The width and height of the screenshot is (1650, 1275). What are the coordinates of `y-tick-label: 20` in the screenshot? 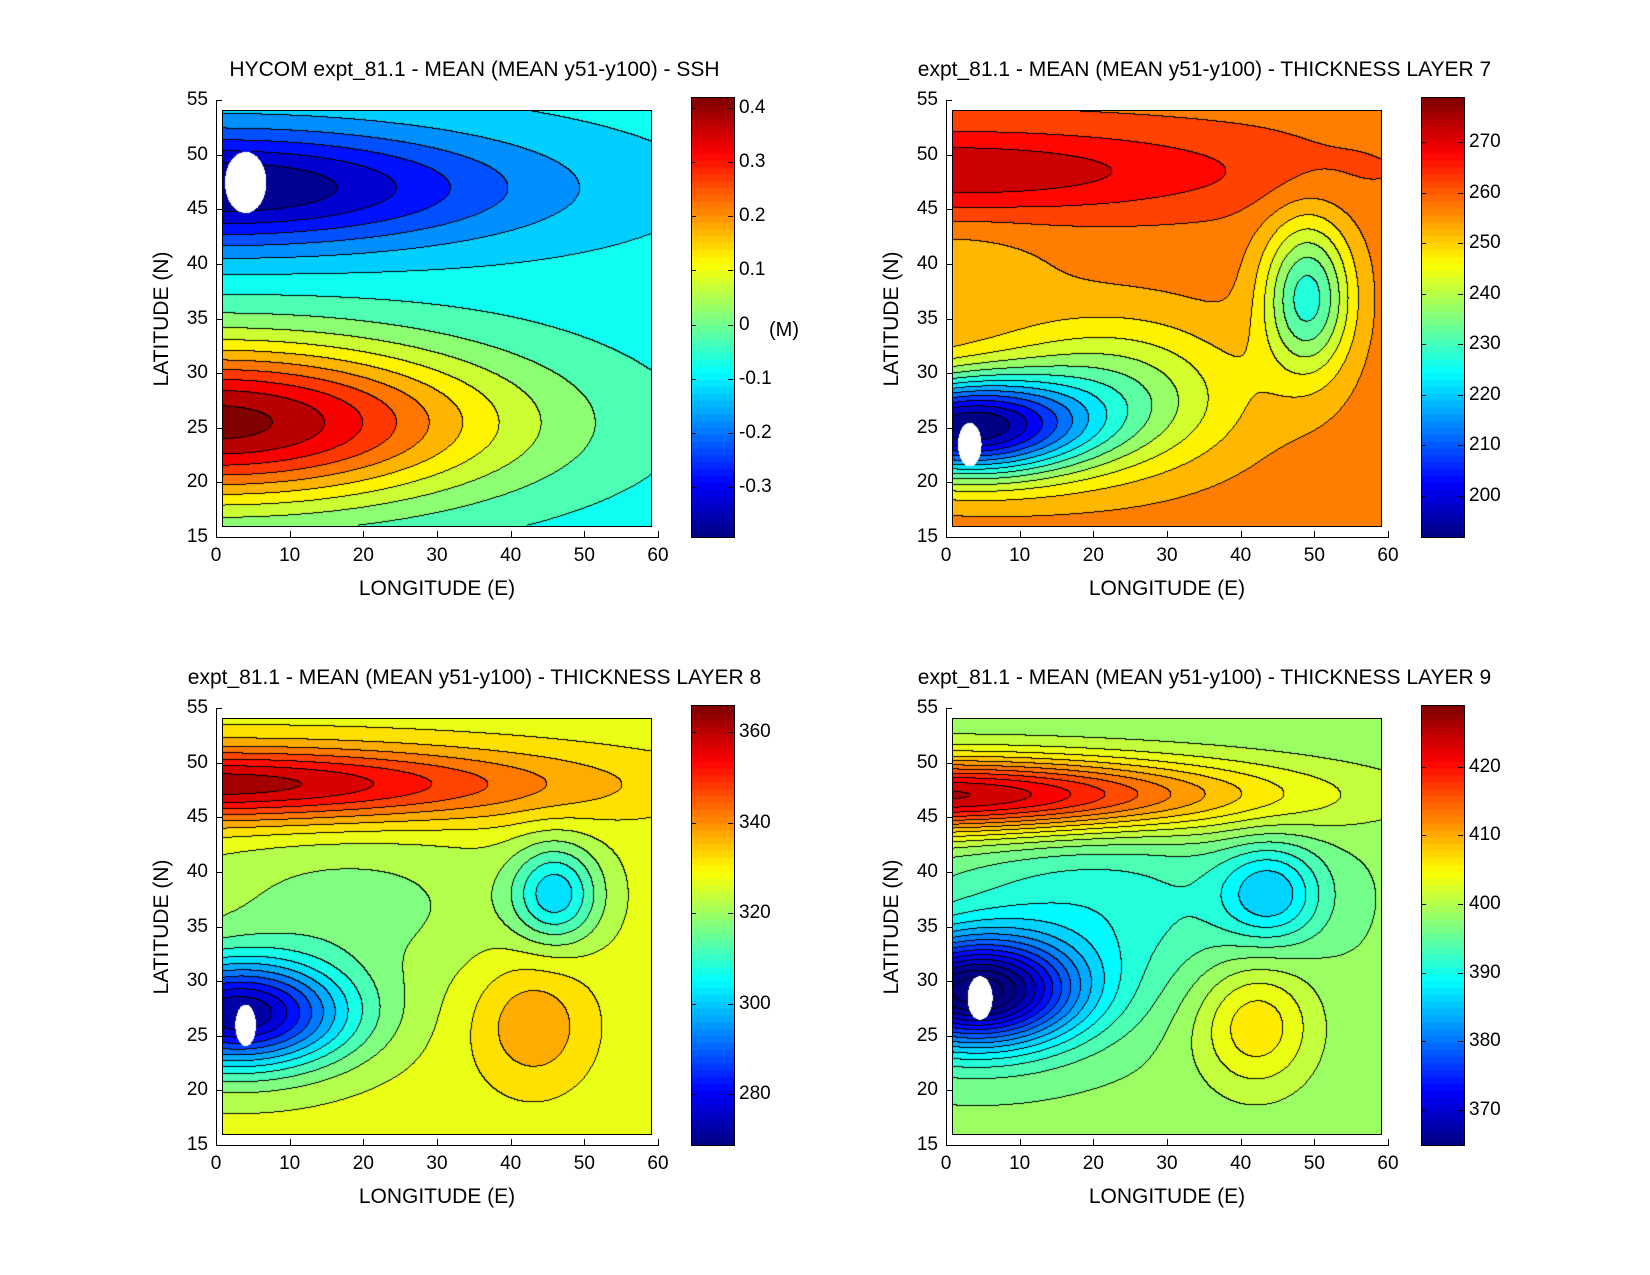 It's located at (927, 482).